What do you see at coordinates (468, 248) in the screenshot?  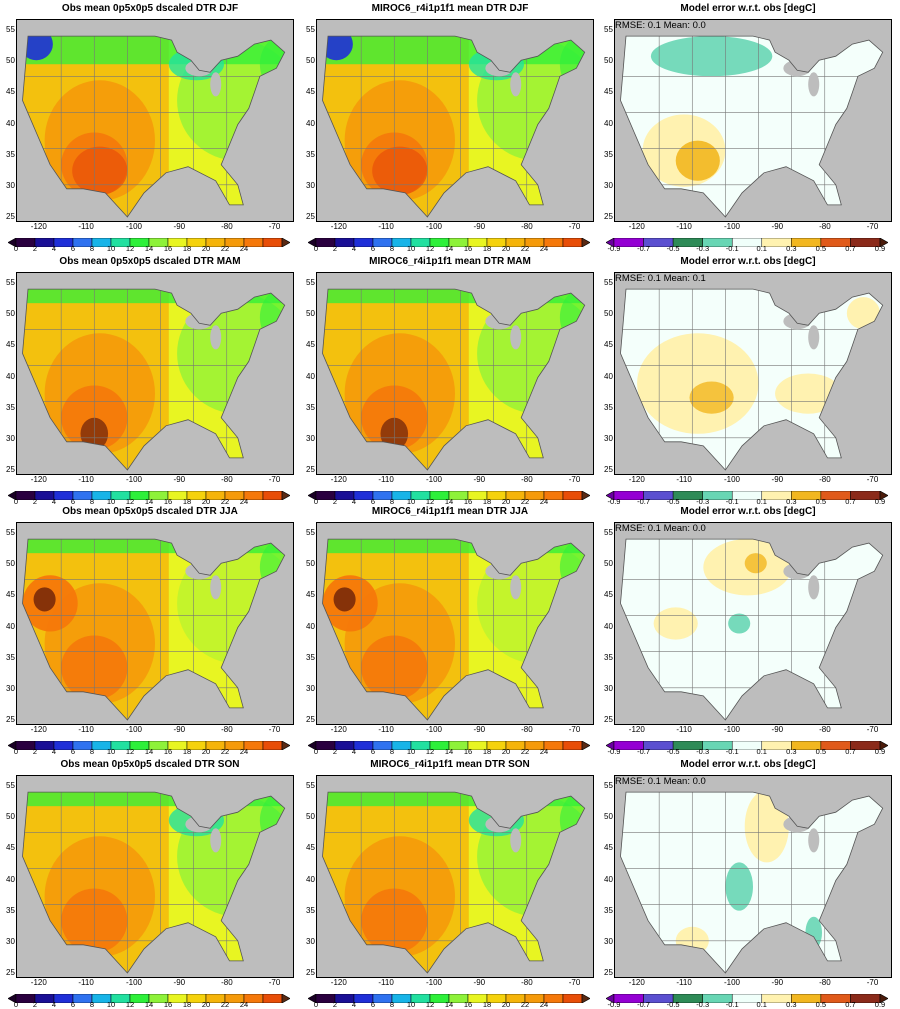 I see `colorbar-tick-label: 16` at bounding box center [468, 248].